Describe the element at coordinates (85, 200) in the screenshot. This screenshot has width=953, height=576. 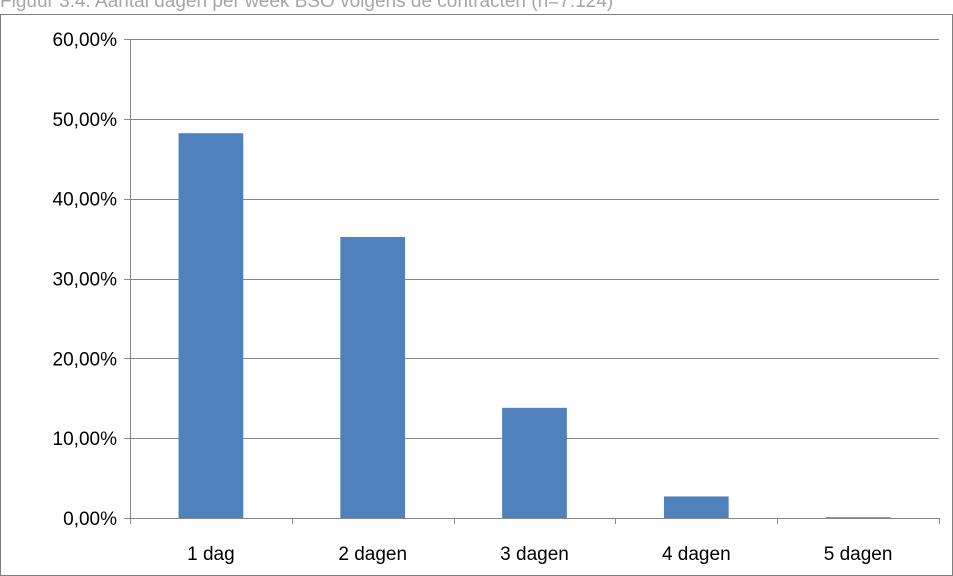
I see `y-tick-label: 40,00%` at that location.